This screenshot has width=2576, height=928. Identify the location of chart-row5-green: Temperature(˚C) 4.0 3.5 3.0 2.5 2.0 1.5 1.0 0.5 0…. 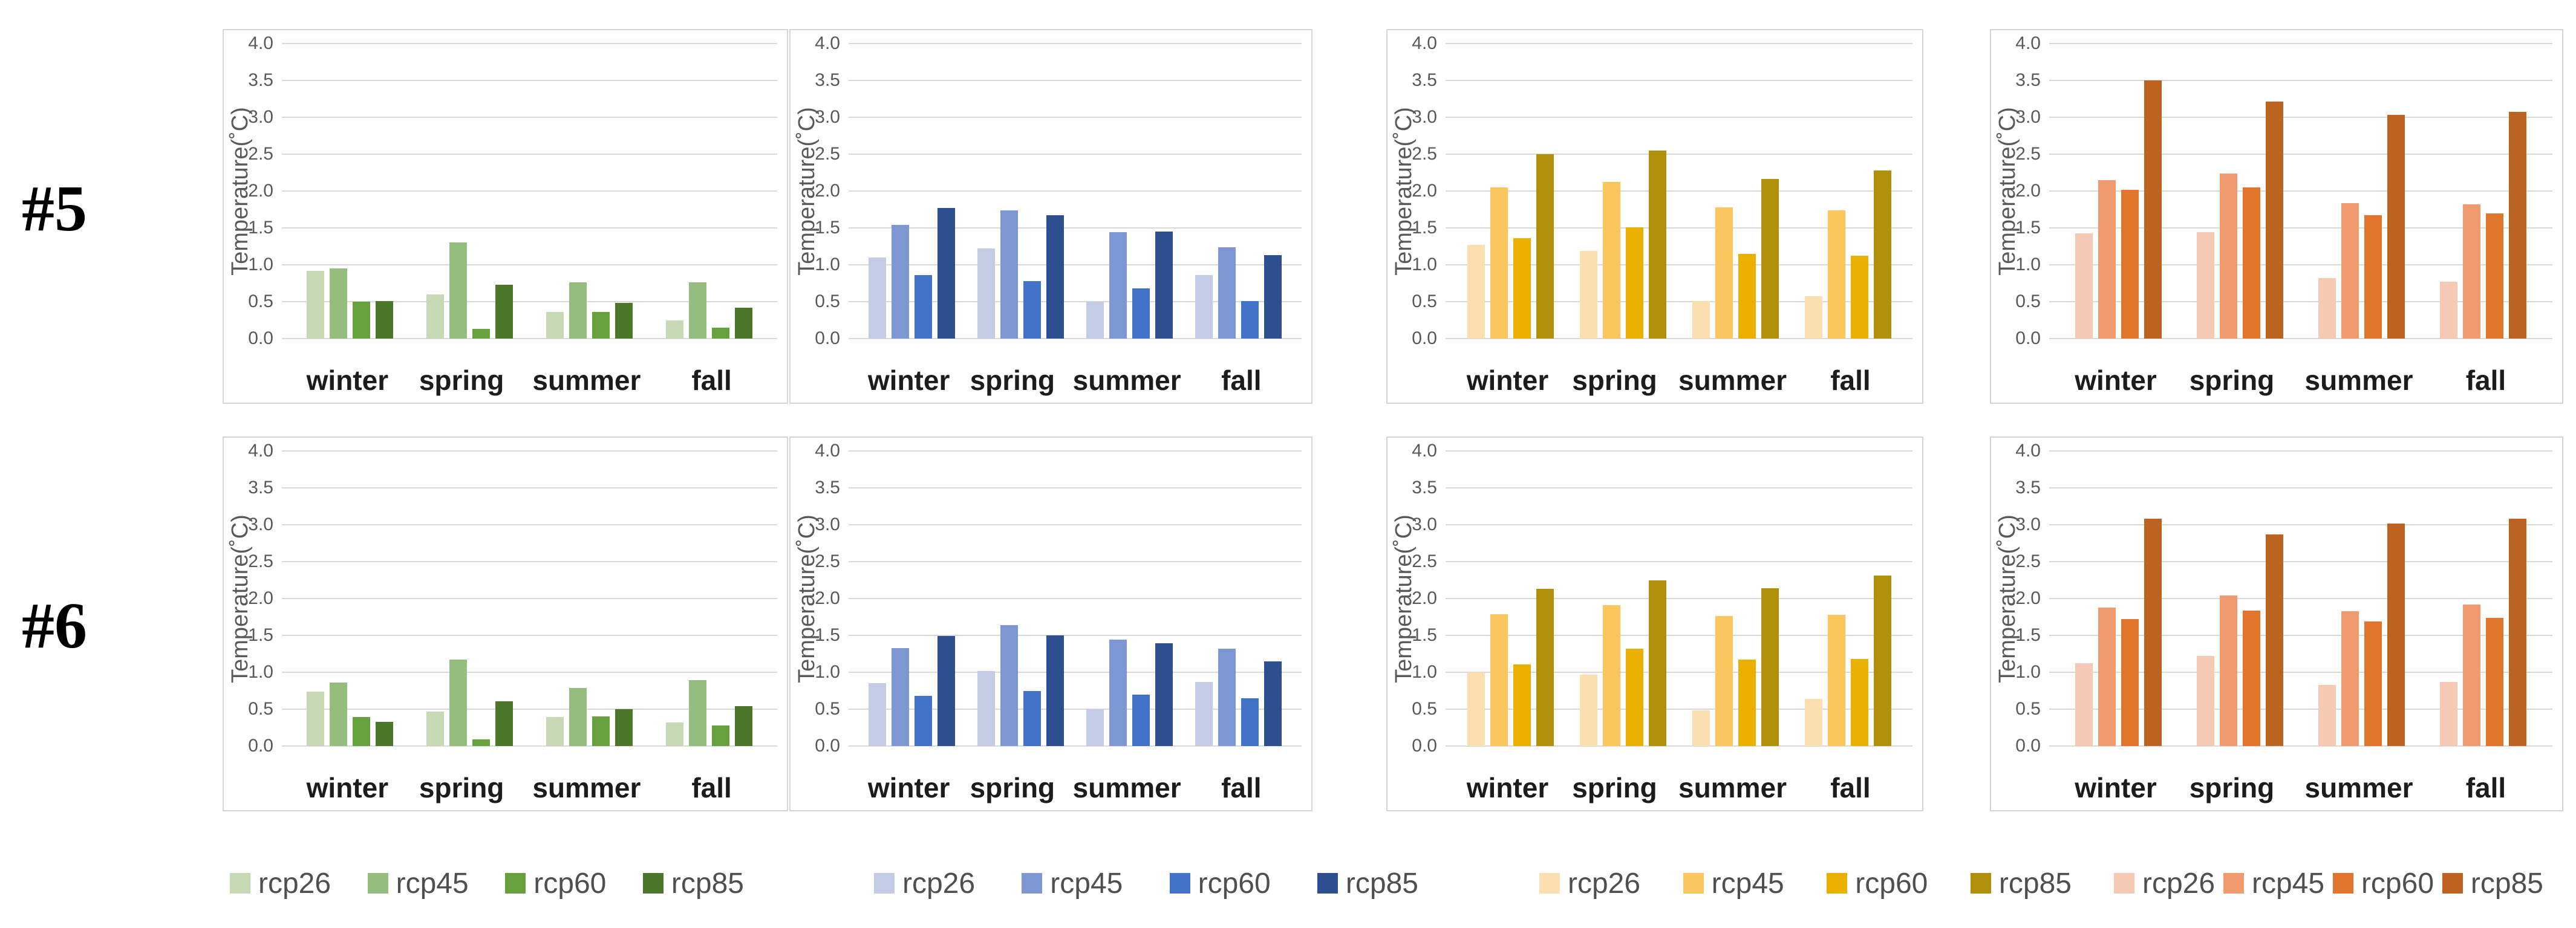
(505, 216).